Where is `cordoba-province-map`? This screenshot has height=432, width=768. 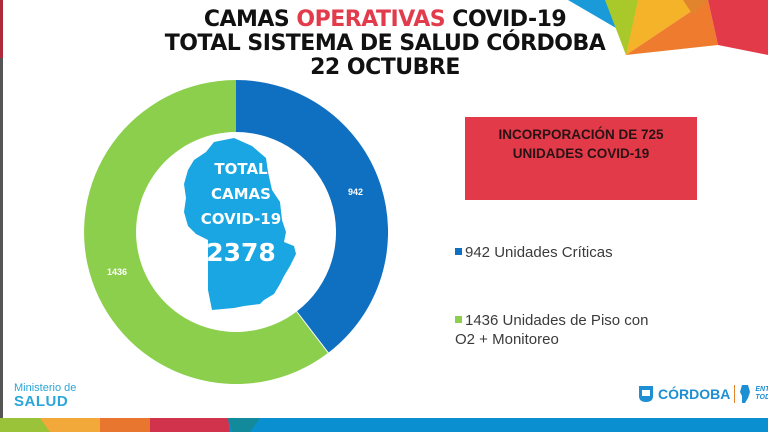
cordoba-province-map is located at coordinates (240, 224).